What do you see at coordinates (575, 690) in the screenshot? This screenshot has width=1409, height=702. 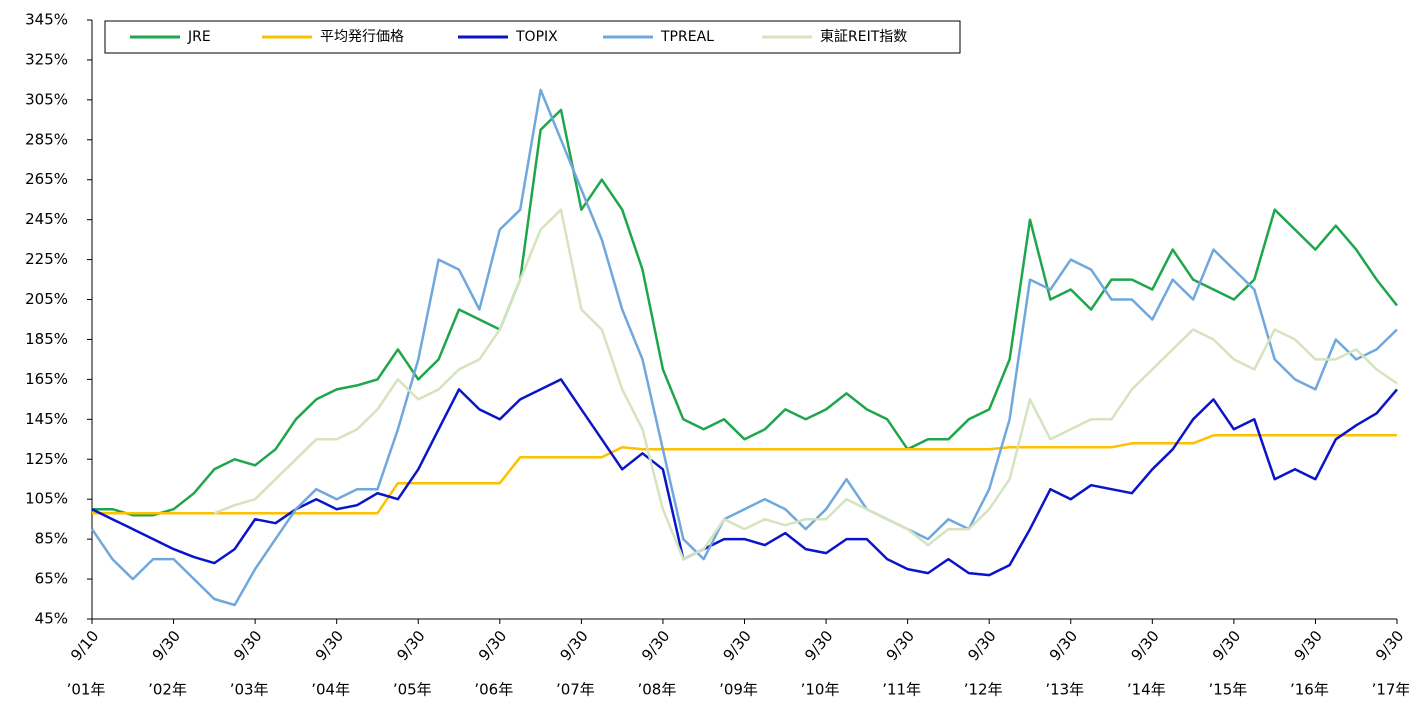 I see `x-year-label: ’07年` at bounding box center [575, 690].